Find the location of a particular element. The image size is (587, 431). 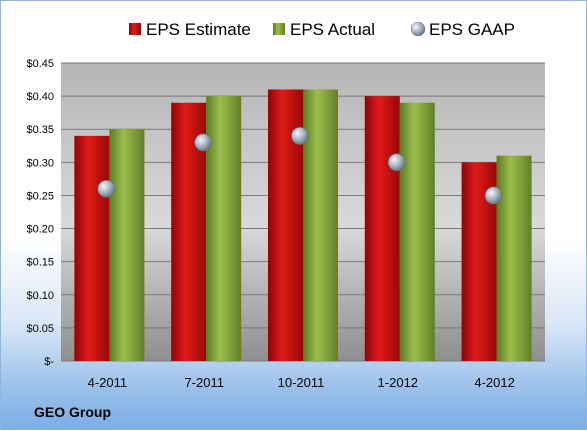

x-tick-label: 1-2012 is located at coordinates (398, 382).